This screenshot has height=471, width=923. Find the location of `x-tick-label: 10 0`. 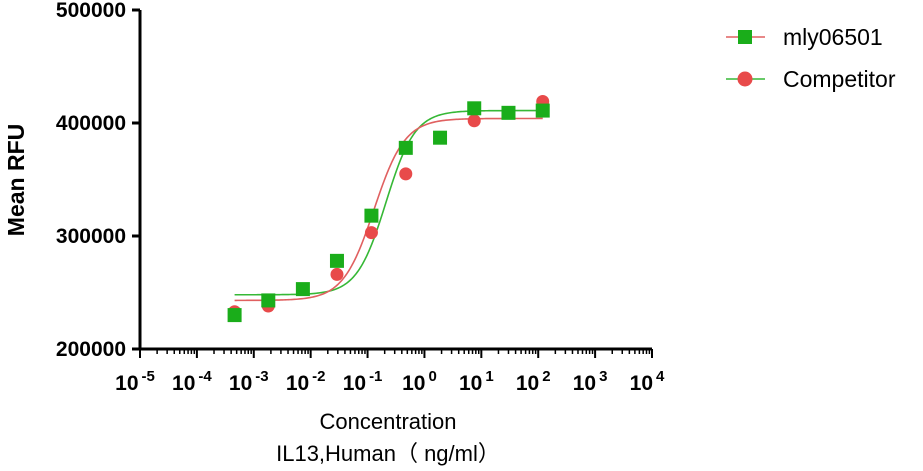

x-tick-label: 10 0 is located at coordinates (419, 381).